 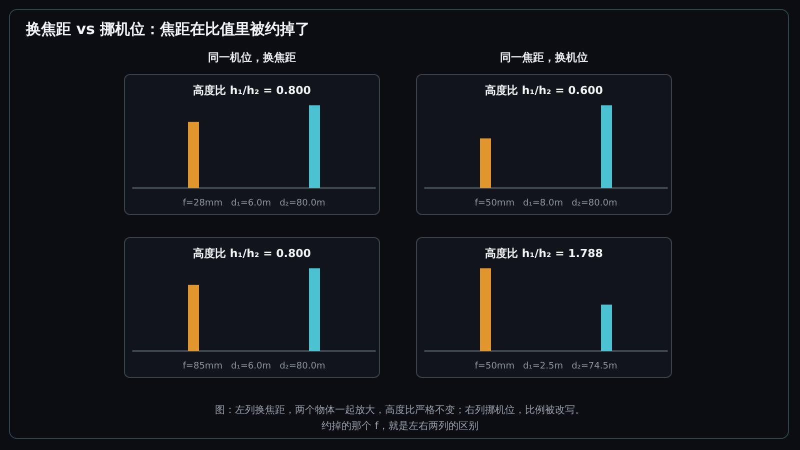 What do you see at coordinates (254, 203) in the screenshot?
I see `x-axis-title: f=28mm d₁=6.0m d₂=80.0m` at bounding box center [254, 203].